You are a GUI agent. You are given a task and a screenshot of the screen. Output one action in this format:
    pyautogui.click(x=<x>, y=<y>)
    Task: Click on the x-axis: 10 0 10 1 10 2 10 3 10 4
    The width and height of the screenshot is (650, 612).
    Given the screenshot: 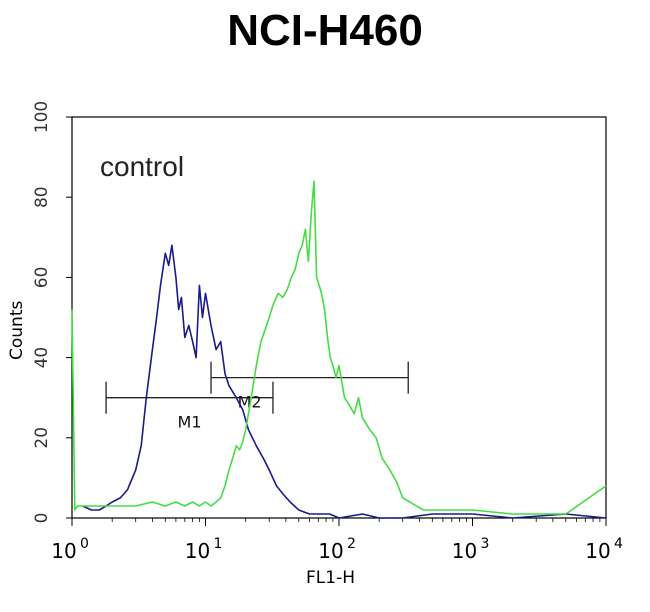 What is the action you would take?
    pyautogui.click(x=337, y=540)
    